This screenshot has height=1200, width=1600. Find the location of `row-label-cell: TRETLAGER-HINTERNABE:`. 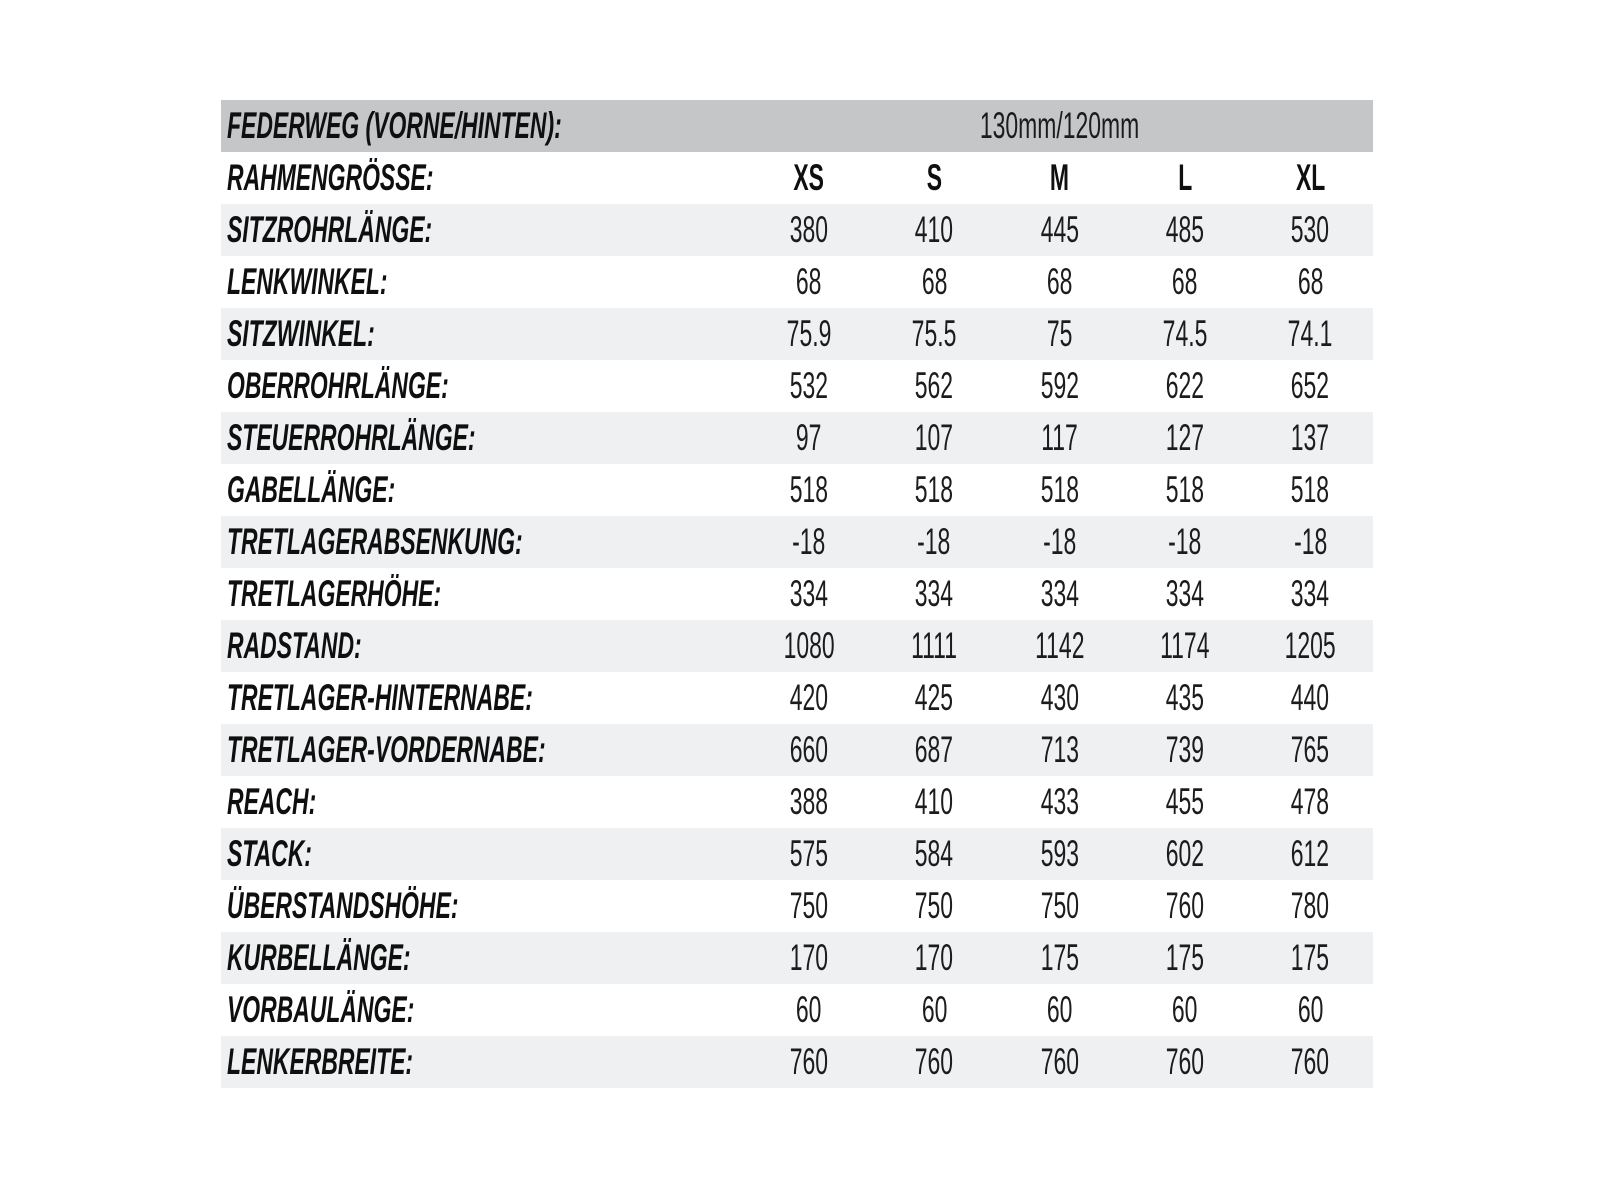

row-label-cell: TRETLAGER-HINTERNABE: is located at coordinates (483, 698).